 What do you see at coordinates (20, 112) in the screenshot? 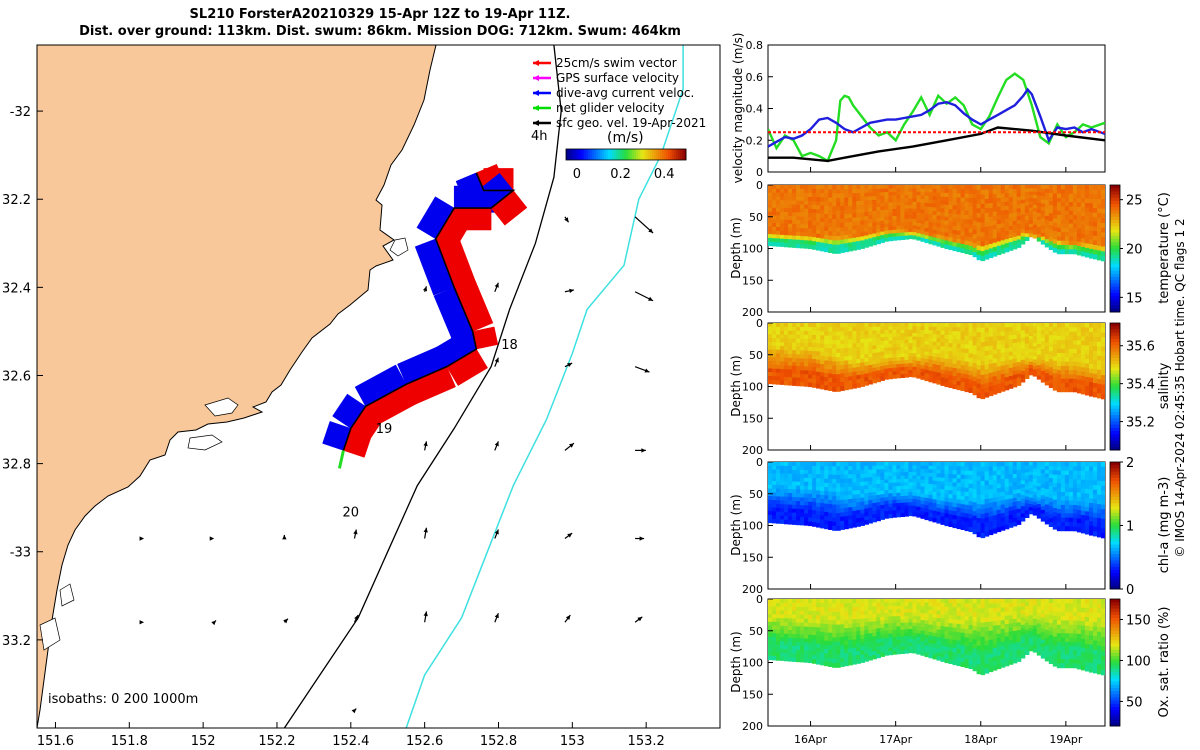
I see `map-ytick-label: -32` at bounding box center [20, 112].